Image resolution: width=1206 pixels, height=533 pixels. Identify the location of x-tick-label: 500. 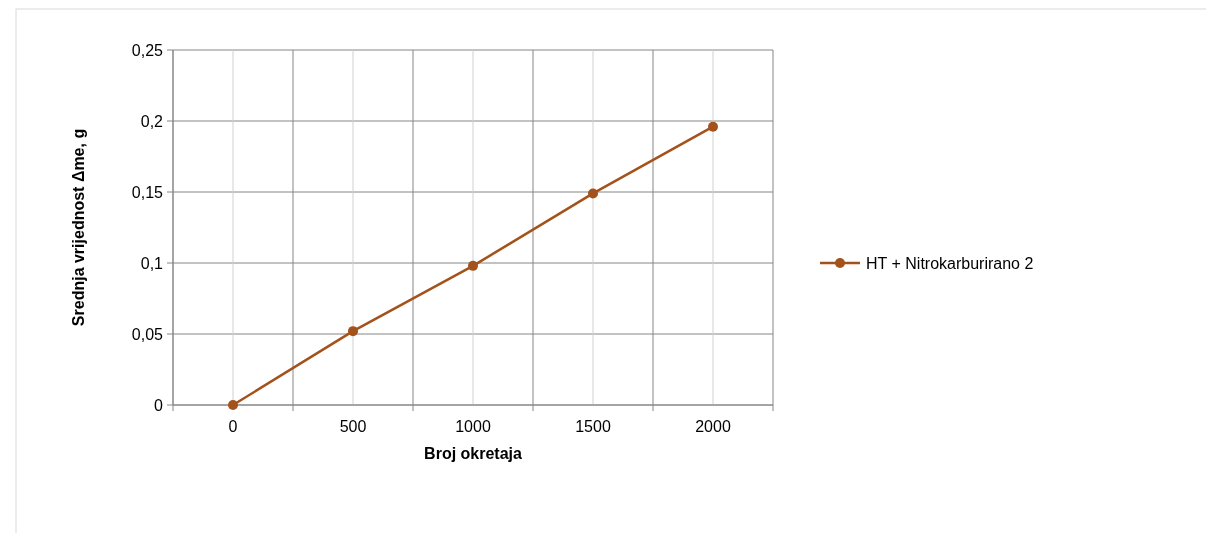
(353, 426).